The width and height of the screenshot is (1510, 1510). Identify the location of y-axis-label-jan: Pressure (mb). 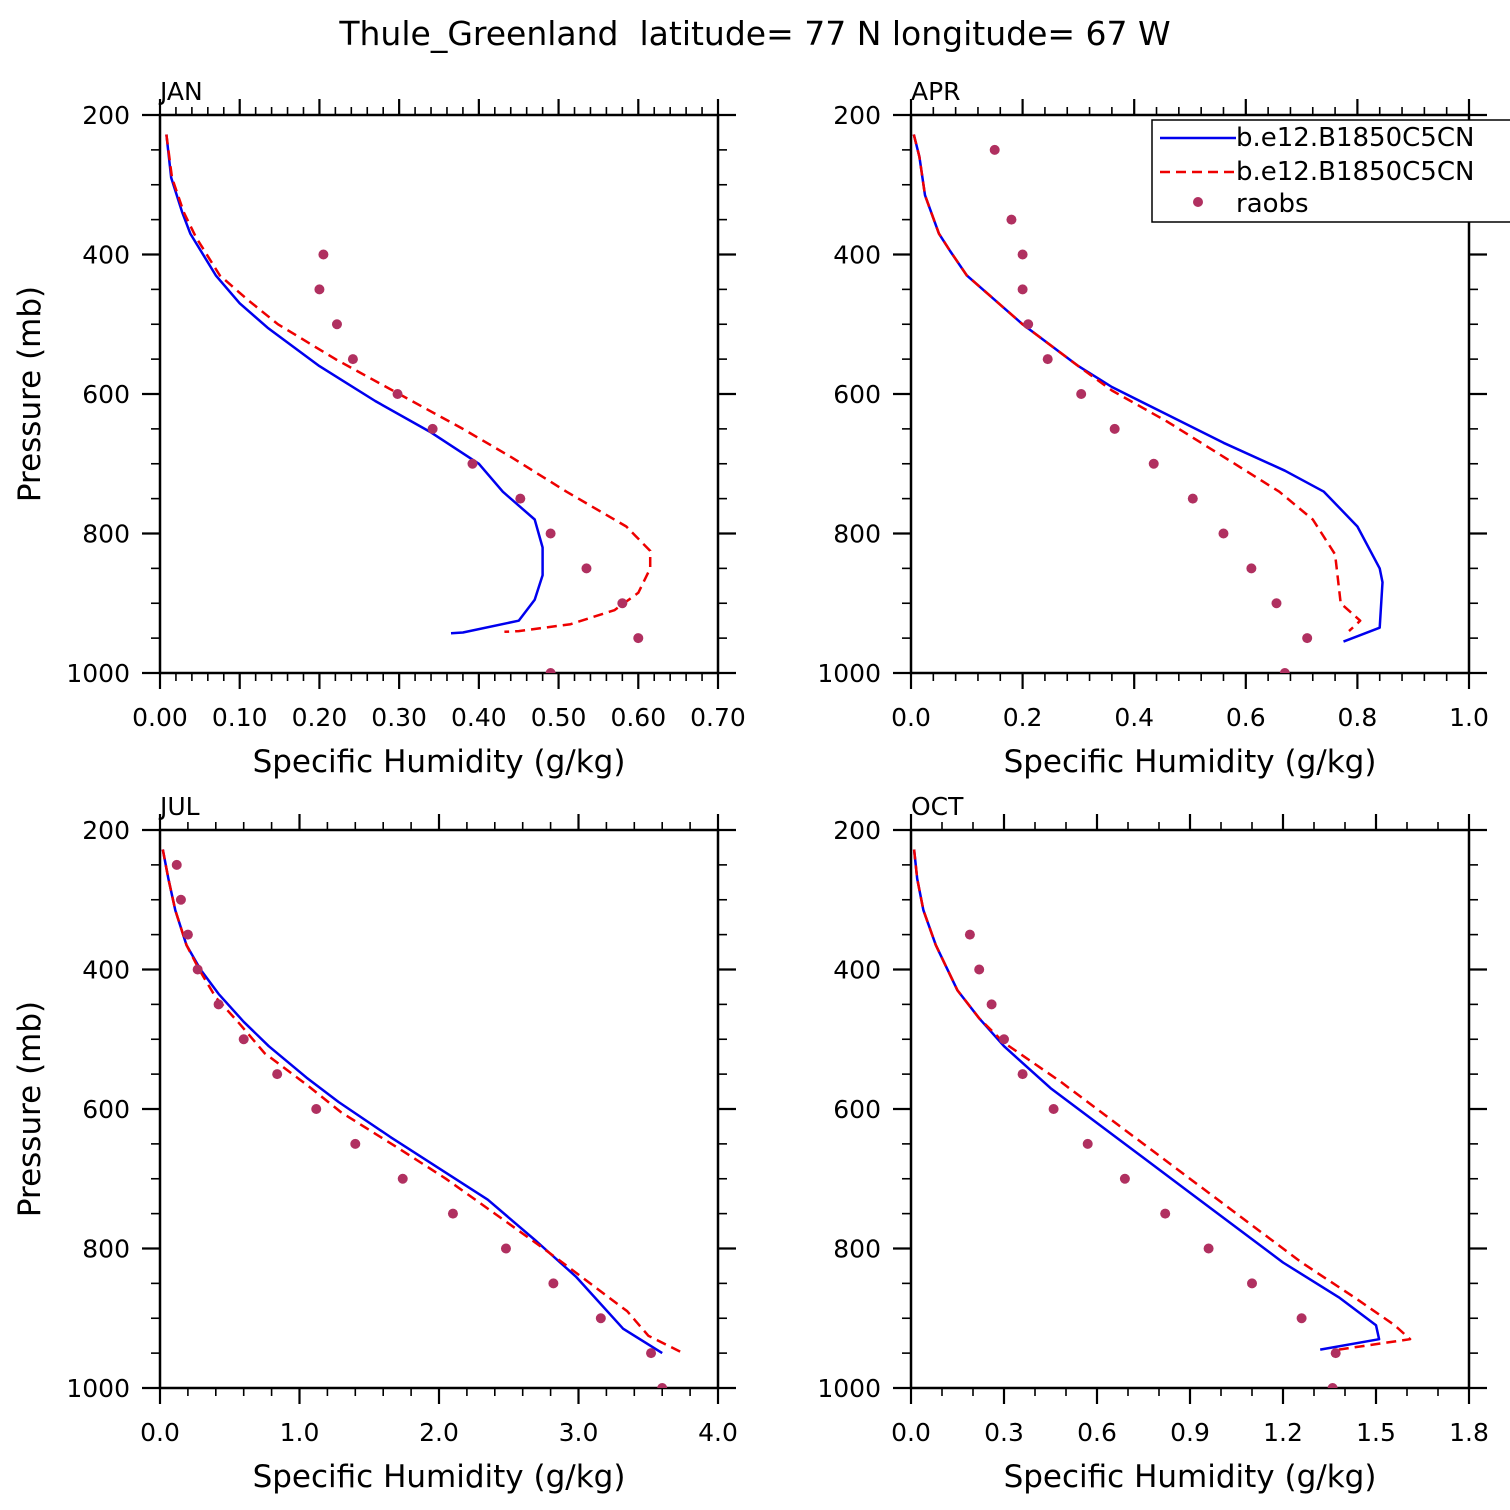
(30, 394).